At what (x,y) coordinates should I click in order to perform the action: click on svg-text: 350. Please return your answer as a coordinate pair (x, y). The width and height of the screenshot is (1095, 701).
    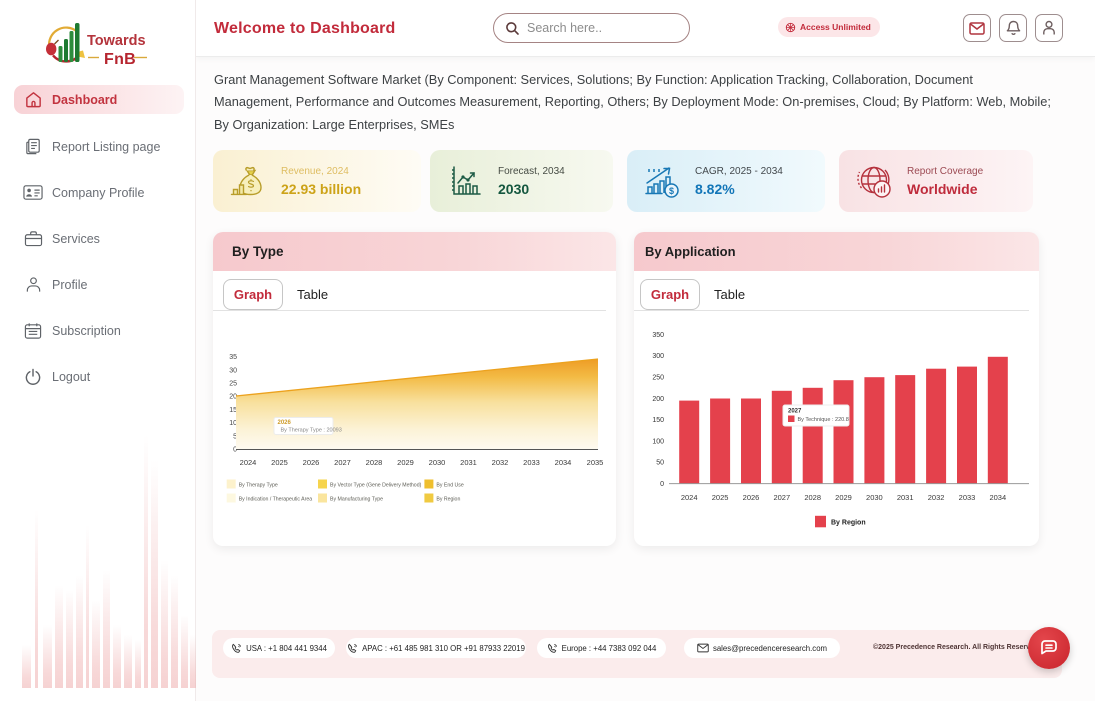
    Looking at the image, I should click on (658, 335).